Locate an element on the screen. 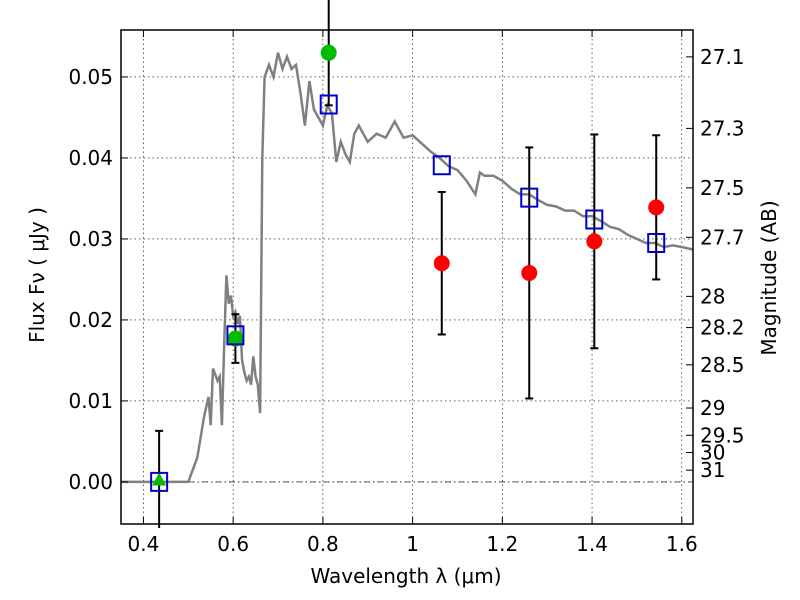 The height and width of the screenshot is (600, 800). y-tick-label: 0.00 is located at coordinates (90, 482).